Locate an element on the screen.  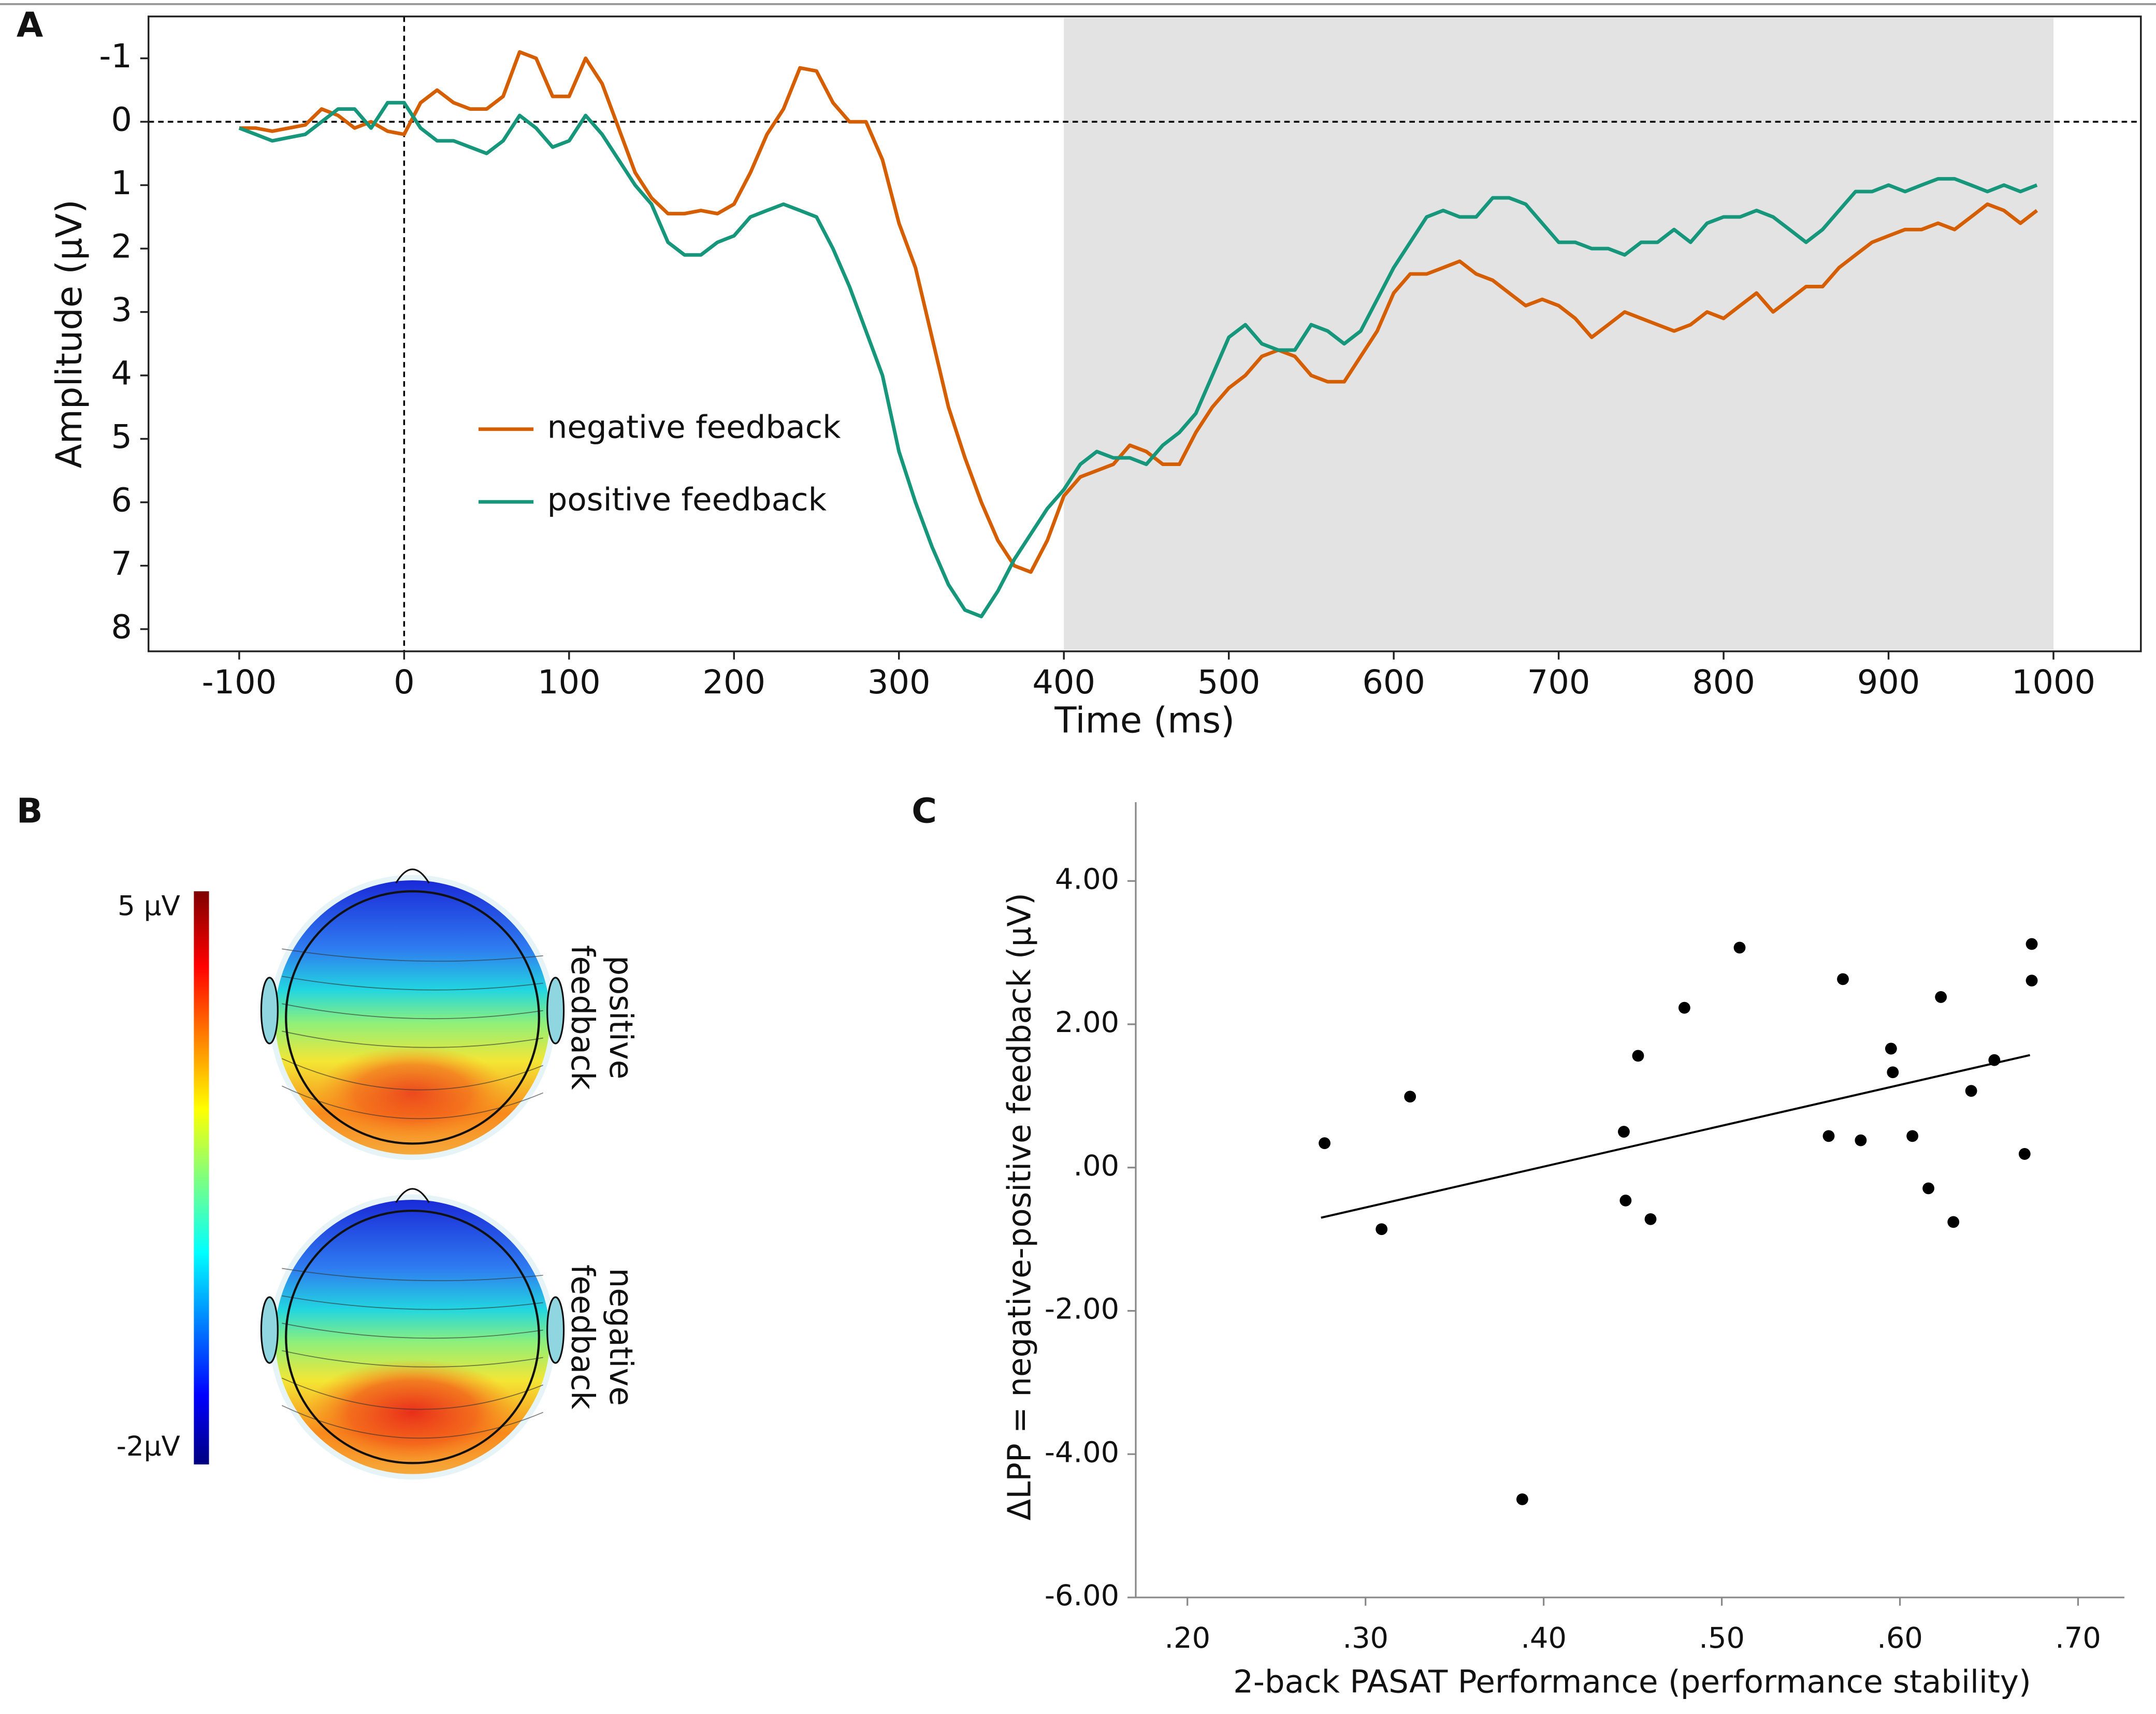
x-tick-label: .20 is located at coordinates (1187, 1638).